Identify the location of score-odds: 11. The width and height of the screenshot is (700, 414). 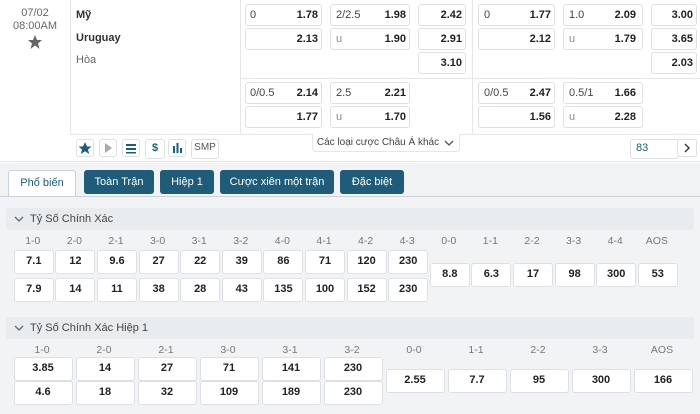
(117, 290).